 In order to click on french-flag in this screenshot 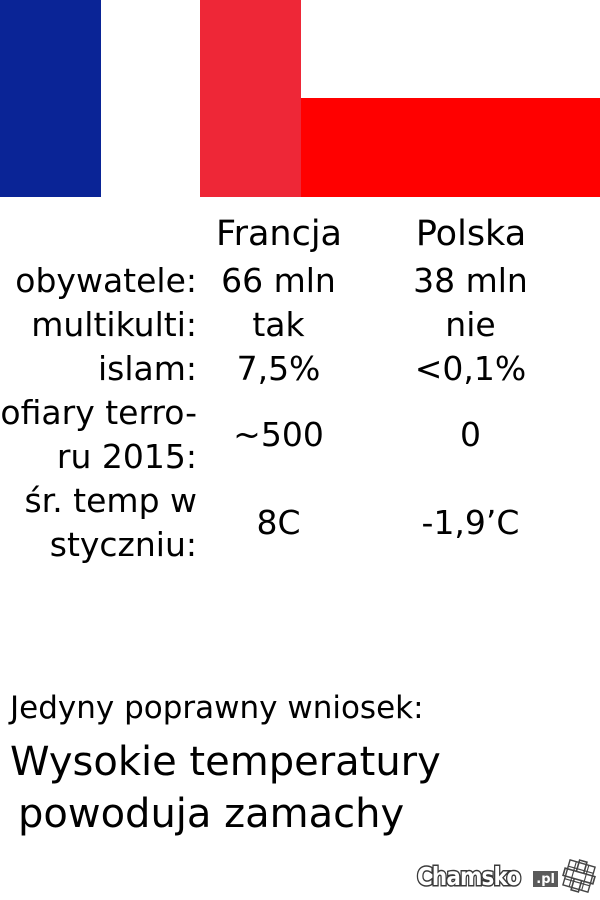, I will do `click(150, 98)`.